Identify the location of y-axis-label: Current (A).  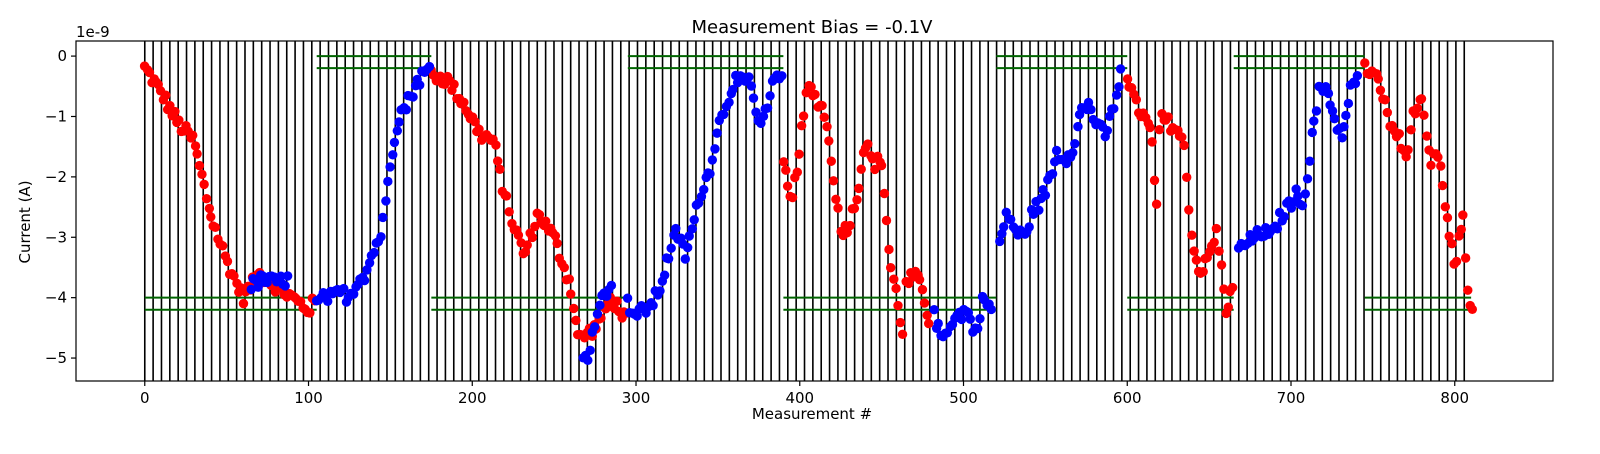
(25, 221).